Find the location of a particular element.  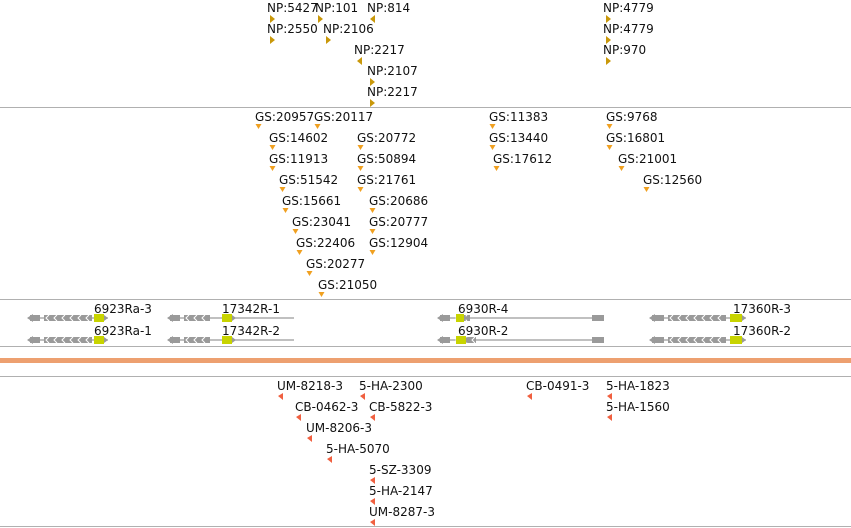

variant-feature: UM-8206-3 is located at coordinates (339, 431).